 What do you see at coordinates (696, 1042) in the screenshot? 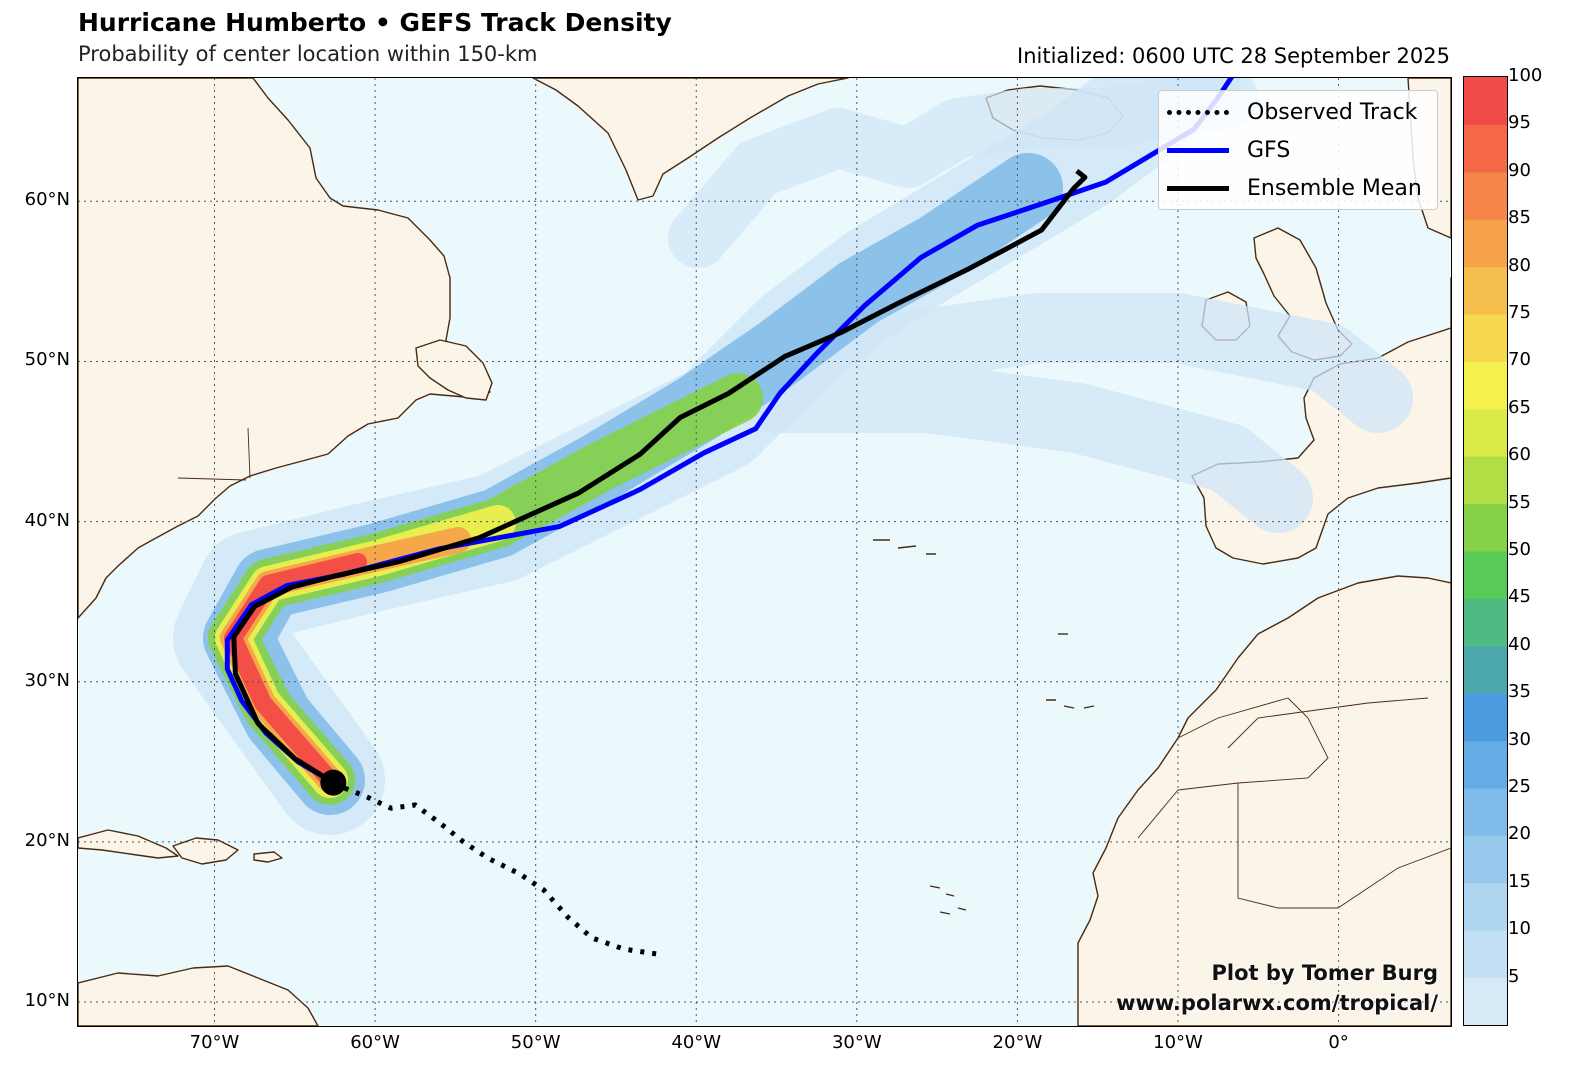
I see `lon-label: 40°W` at bounding box center [696, 1042].